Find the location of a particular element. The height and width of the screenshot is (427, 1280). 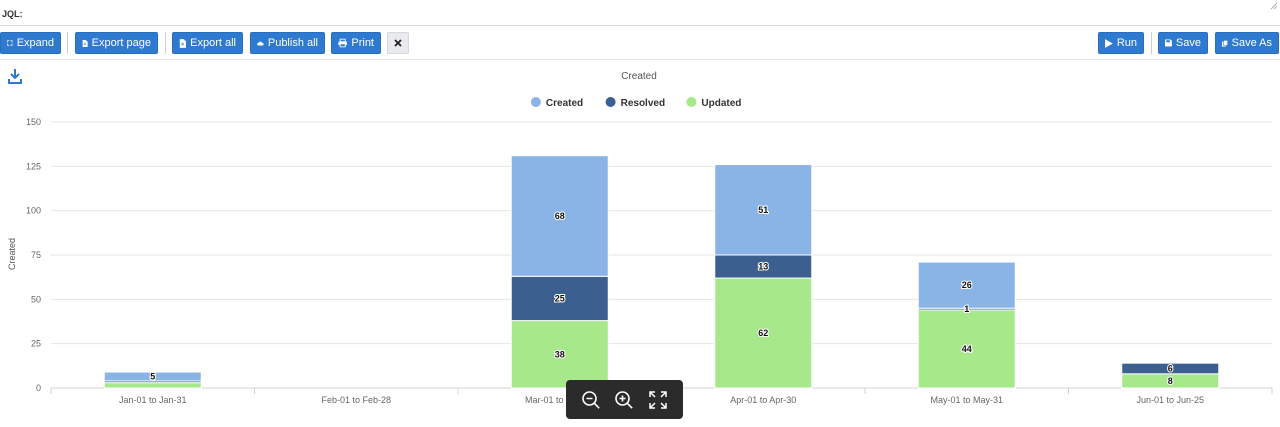

save-button: Save is located at coordinates (1183, 43).